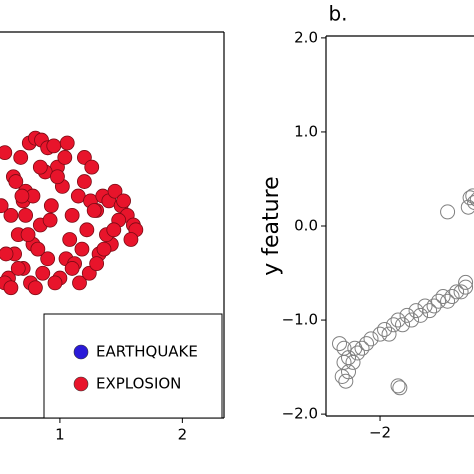 The image size is (474, 474). I want to click on y-tick-label: 0.0, so click(306, 226).